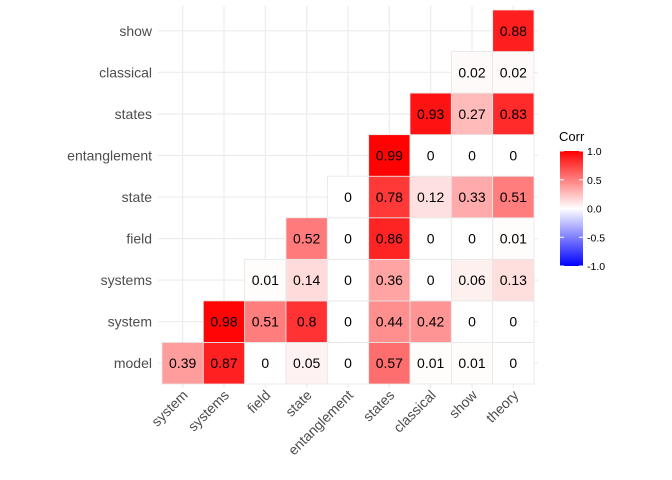 This screenshot has width=672, height=480. I want to click on x-tick-label: field, so click(258, 401).